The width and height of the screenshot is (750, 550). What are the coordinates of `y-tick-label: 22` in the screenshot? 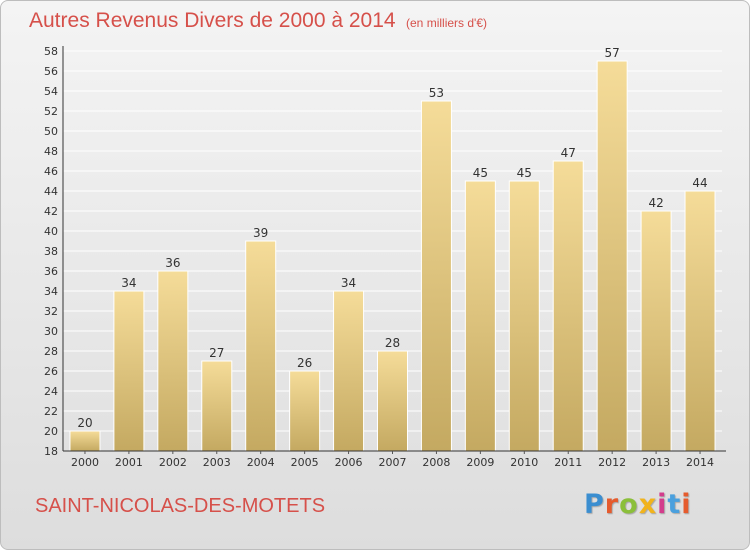 It's located at (51, 411).